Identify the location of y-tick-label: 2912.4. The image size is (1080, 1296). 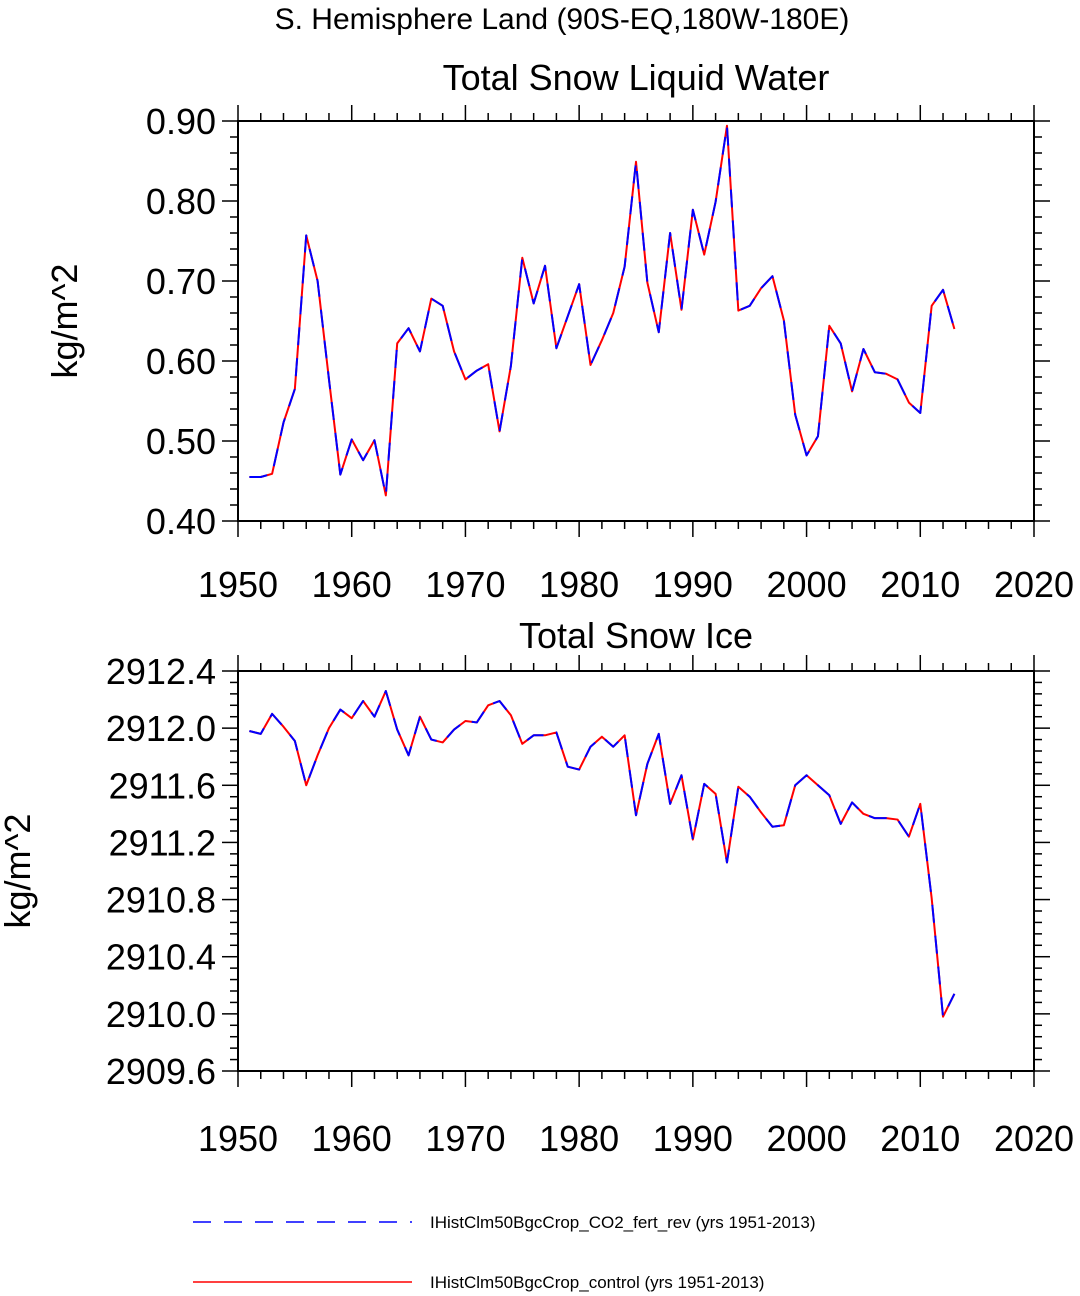
(161, 671).